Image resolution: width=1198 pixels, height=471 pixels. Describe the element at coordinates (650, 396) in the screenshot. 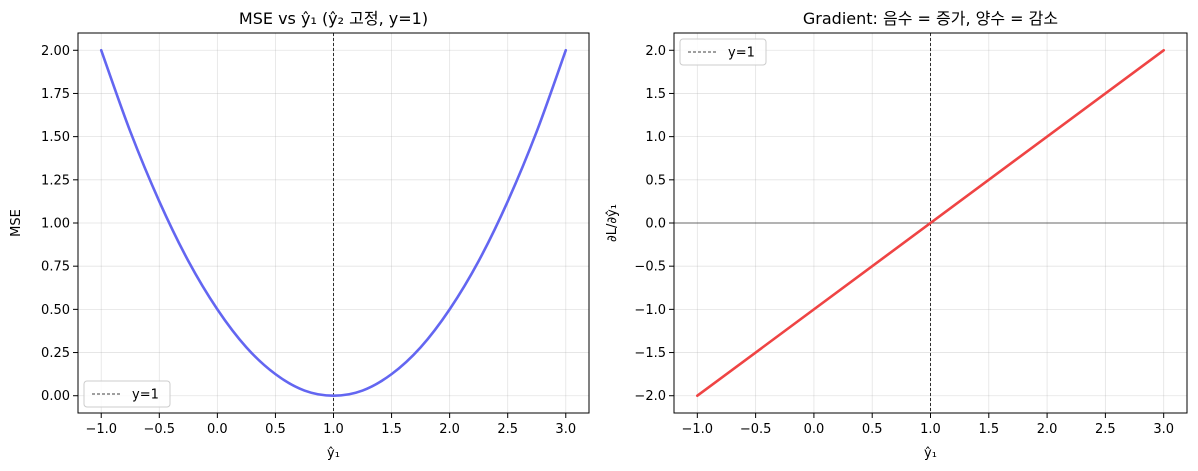

I see `y-tick-label: −2.0` at that location.